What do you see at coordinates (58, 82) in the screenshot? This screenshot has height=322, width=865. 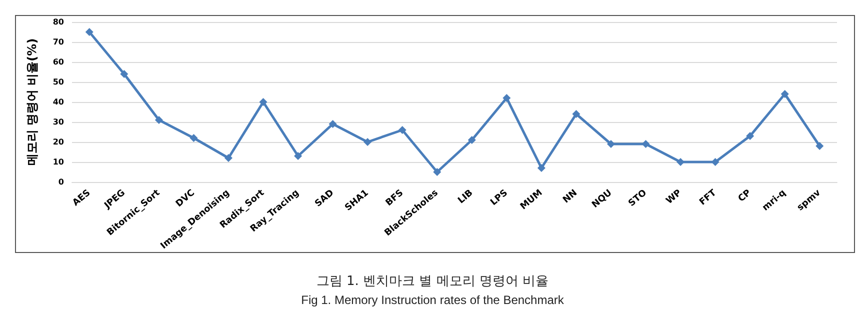 I see `y-tick-label: 50` at bounding box center [58, 82].